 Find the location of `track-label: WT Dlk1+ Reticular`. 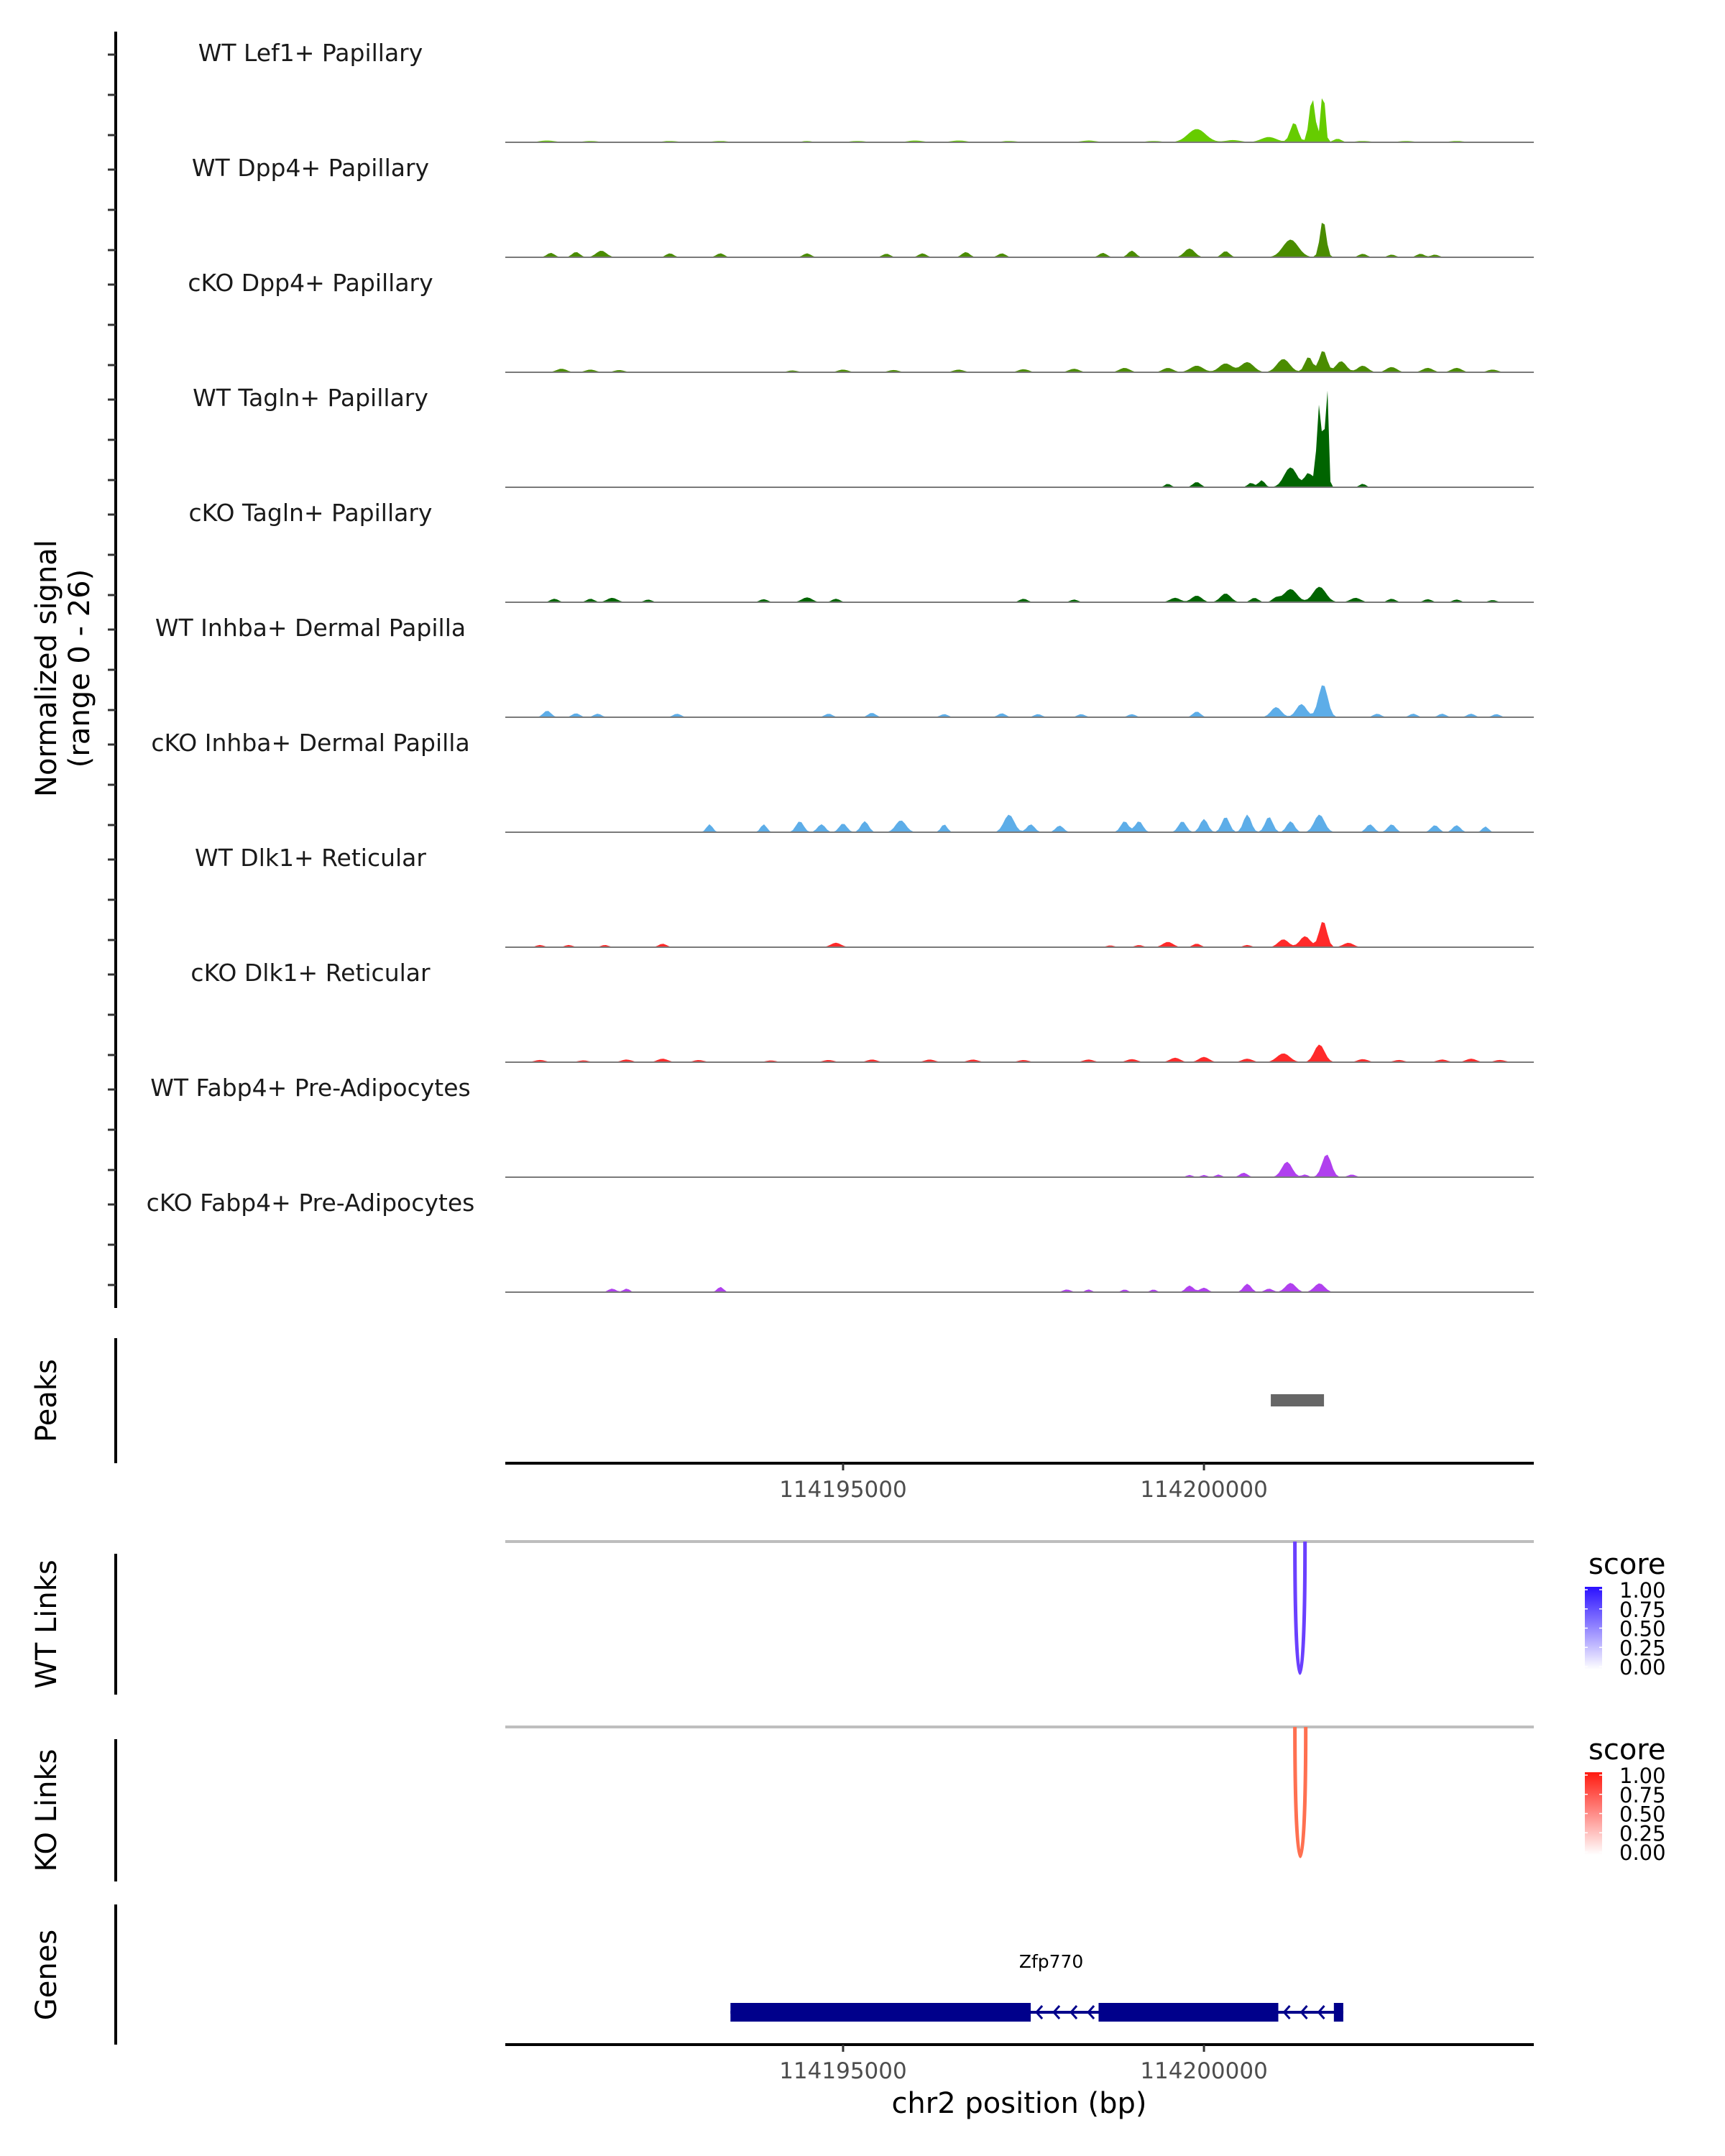

track-label: WT Dlk1+ Reticular is located at coordinates (310, 858).